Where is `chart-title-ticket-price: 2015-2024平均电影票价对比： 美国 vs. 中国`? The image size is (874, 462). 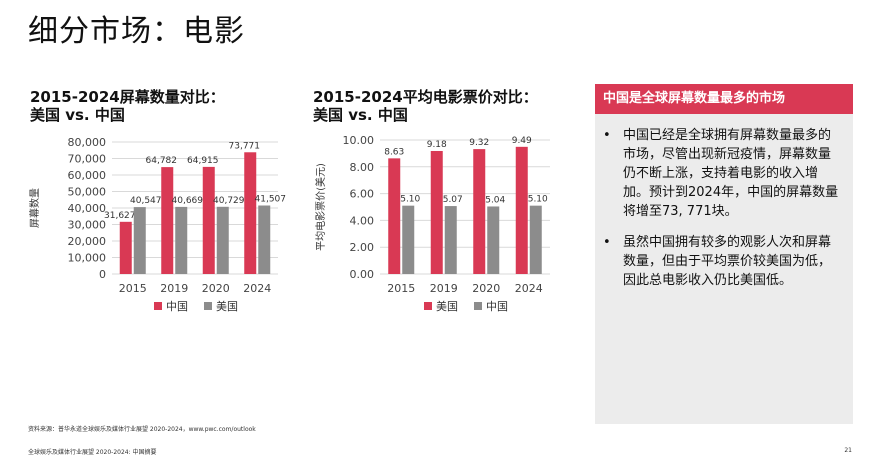 chart-title-ticket-price: 2015-2024平均电影票价对比： 美国 vs. 中国 is located at coordinates (425, 106).